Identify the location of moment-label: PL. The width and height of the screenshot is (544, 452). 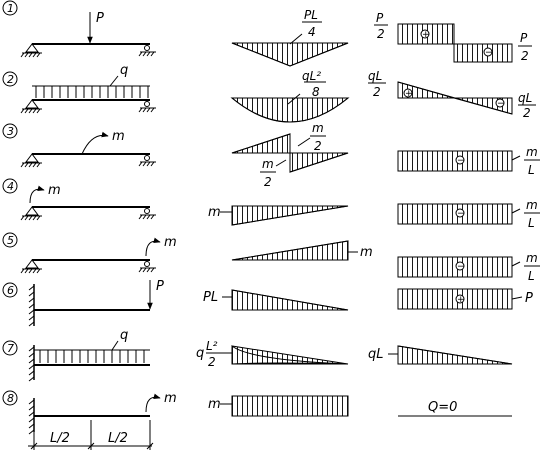
(210, 297).